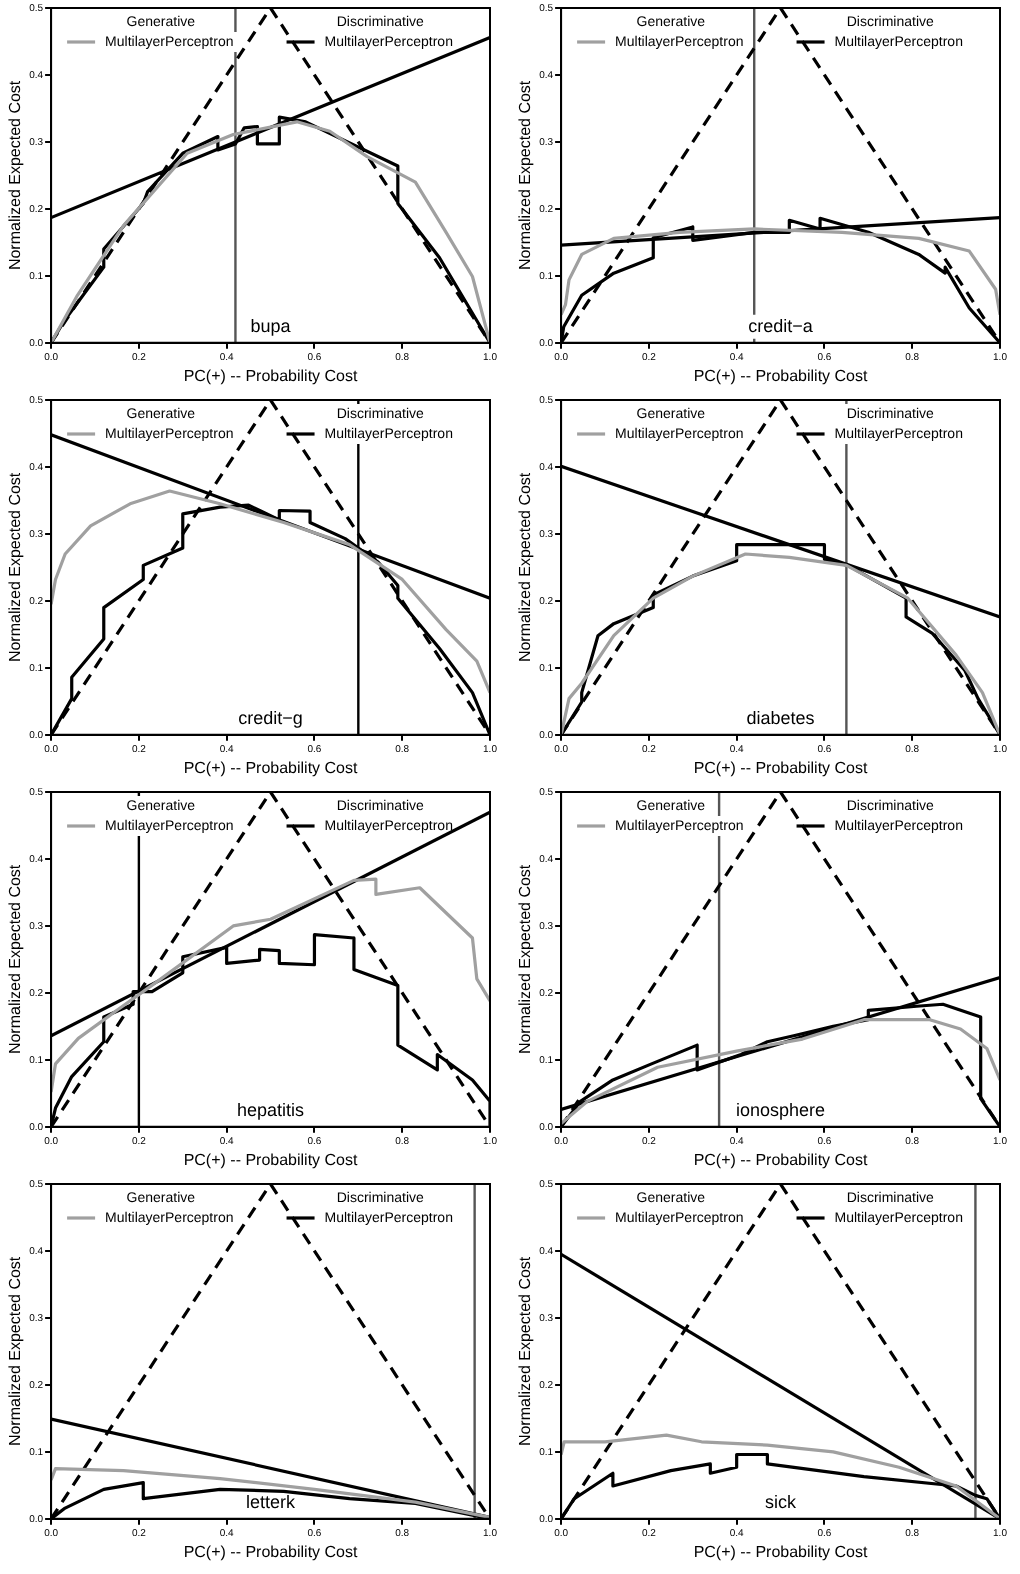  Describe the element at coordinates (271, 1501) in the screenshot. I see `annotation: letterk` at that location.